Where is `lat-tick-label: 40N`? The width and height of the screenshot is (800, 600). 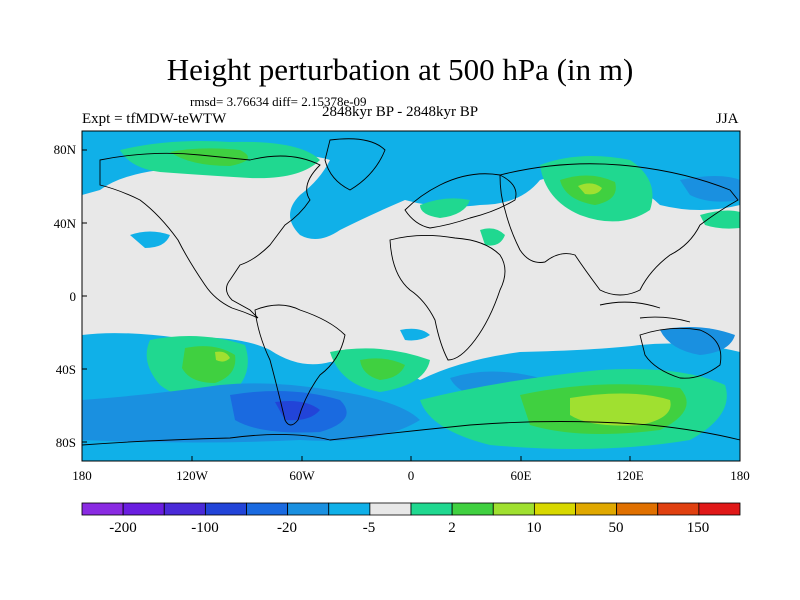
lat-tick-label: 40N is located at coordinates (65, 223).